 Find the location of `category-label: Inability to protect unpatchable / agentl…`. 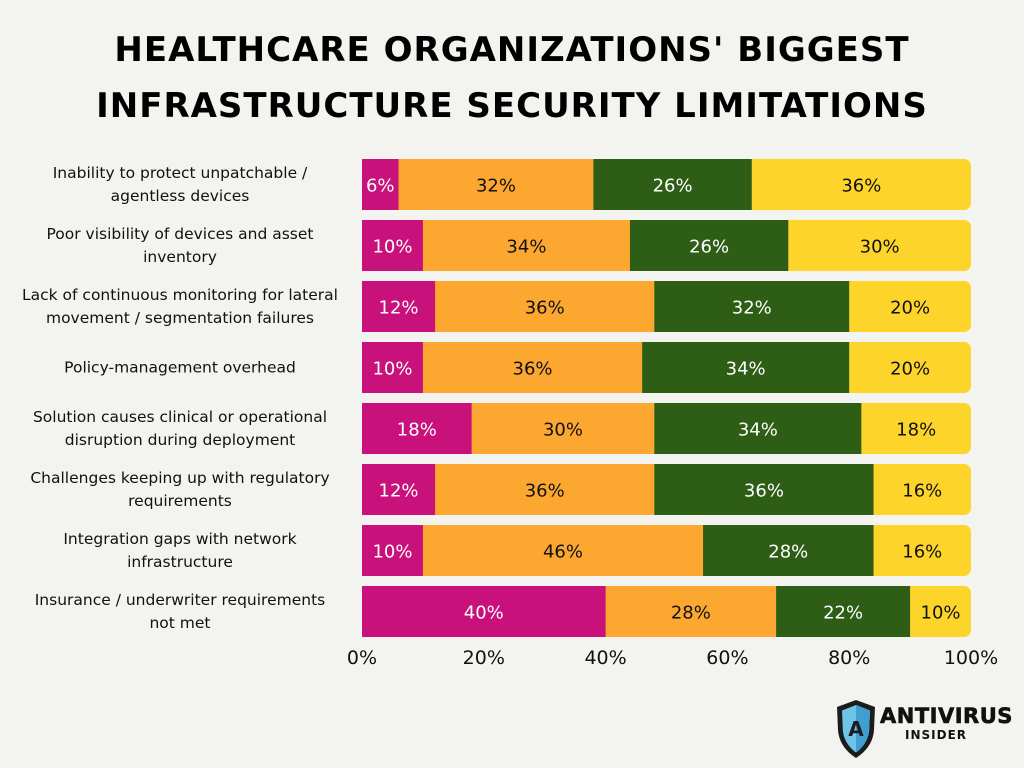

category-label: Inability to protect unpatchable / agentl… is located at coordinates (180, 184).